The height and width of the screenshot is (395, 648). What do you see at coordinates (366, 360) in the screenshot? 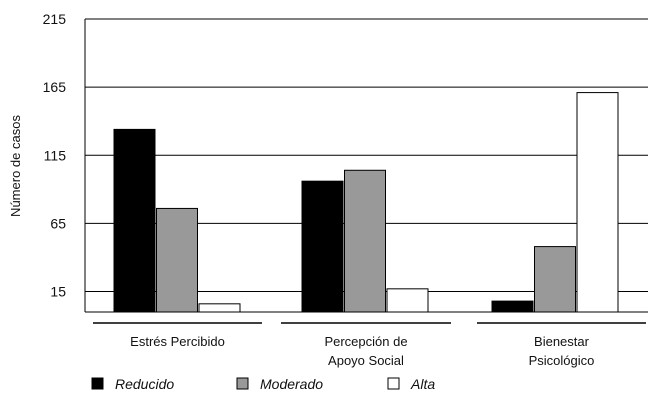
I see `category-label-2-line-2: Apoyo Social` at bounding box center [366, 360].